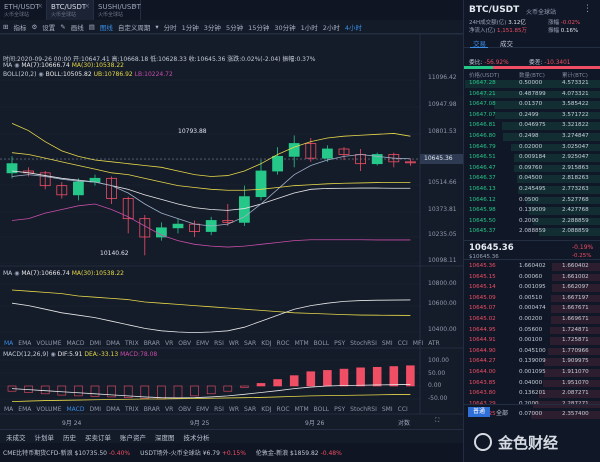 This screenshot has width=600, height=462. I want to click on period-4h: 4小时, so click(353, 27).